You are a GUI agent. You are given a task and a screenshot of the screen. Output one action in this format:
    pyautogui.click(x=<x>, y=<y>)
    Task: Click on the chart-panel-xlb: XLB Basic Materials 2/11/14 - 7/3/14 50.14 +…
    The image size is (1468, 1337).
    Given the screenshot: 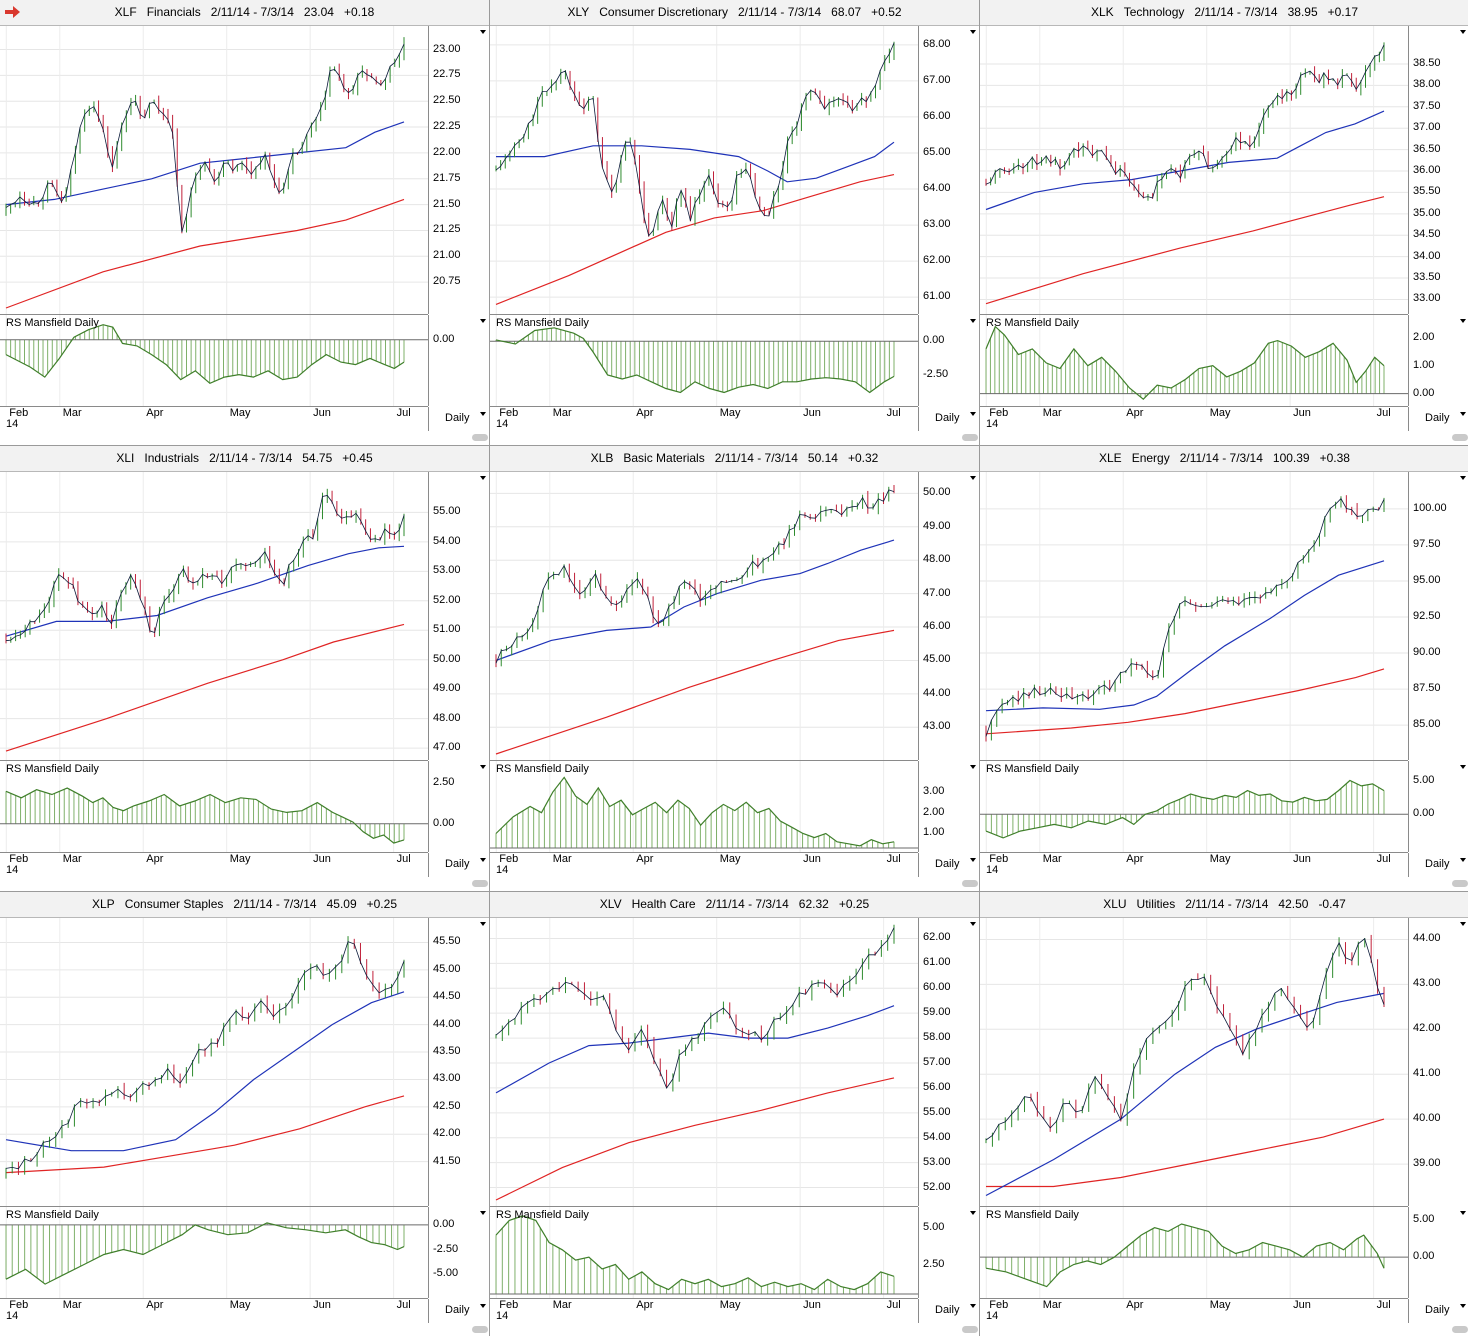 What is the action you would take?
    pyautogui.click(x=735, y=668)
    